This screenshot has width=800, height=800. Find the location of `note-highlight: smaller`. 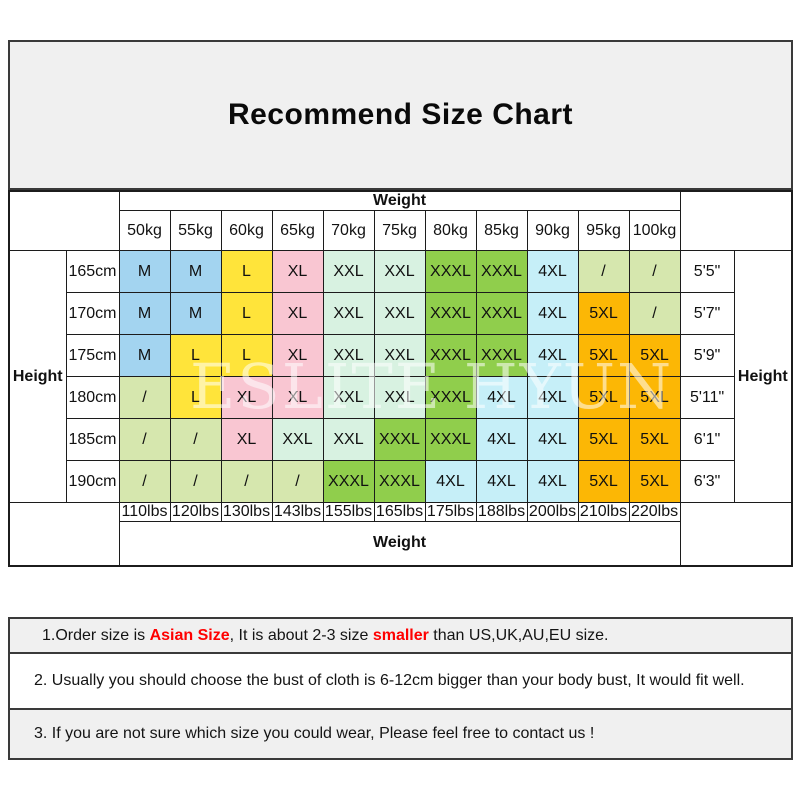

note-highlight: smaller is located at coordinates (400, 635).